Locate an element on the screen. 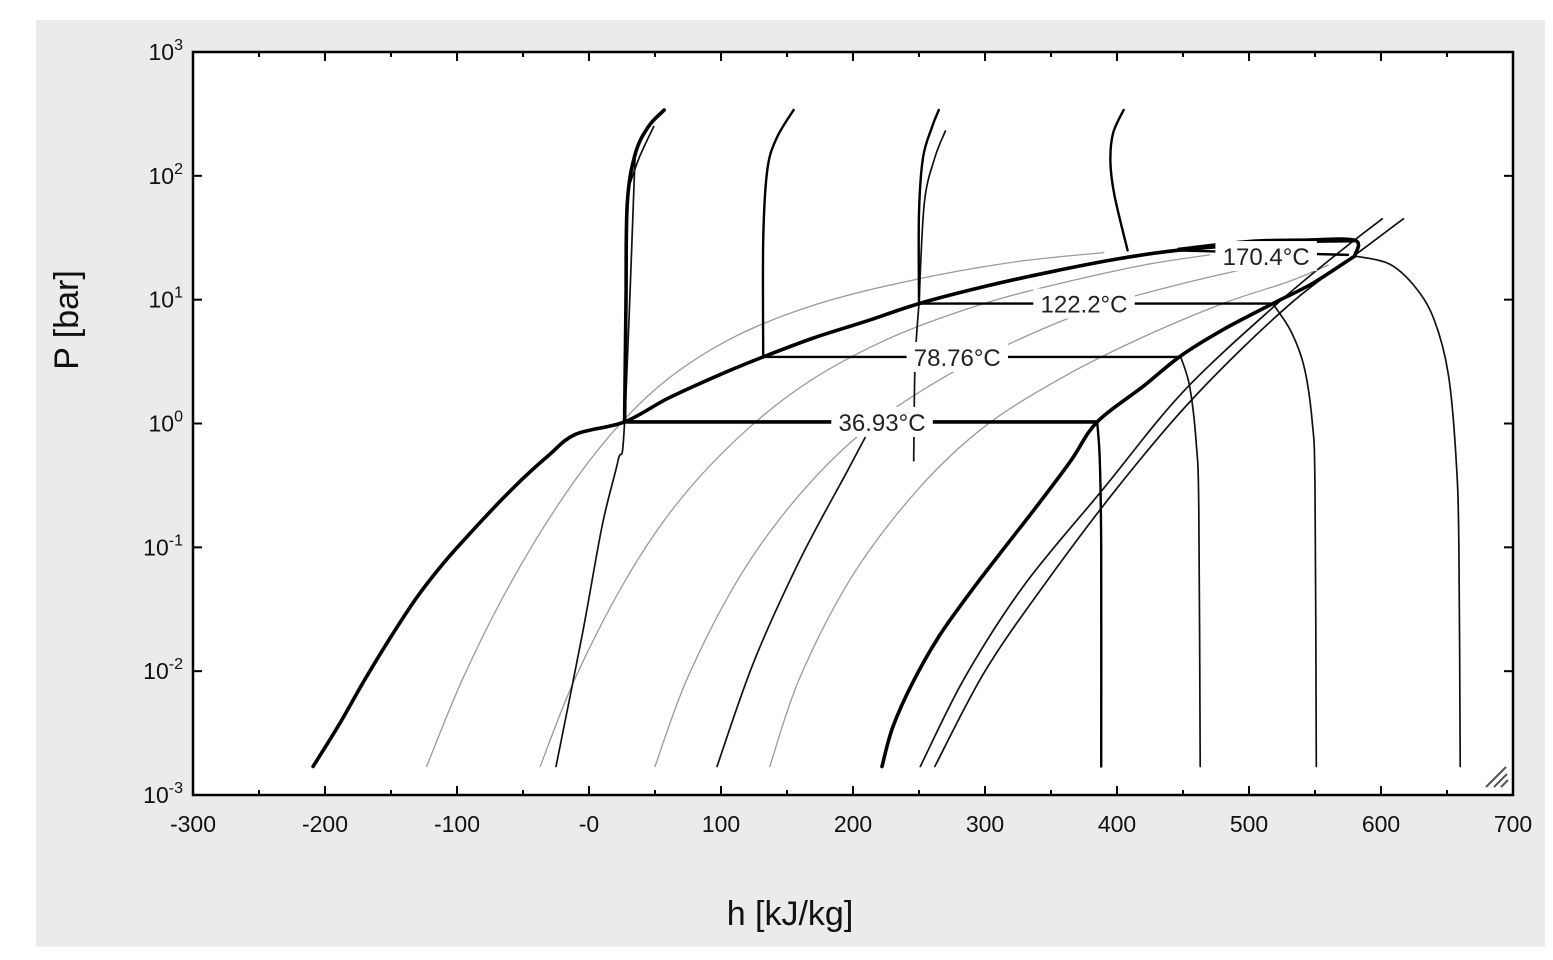 The image size is (1553, 960). y-tick-label: 10¹ is located at coordinates (166, 299).